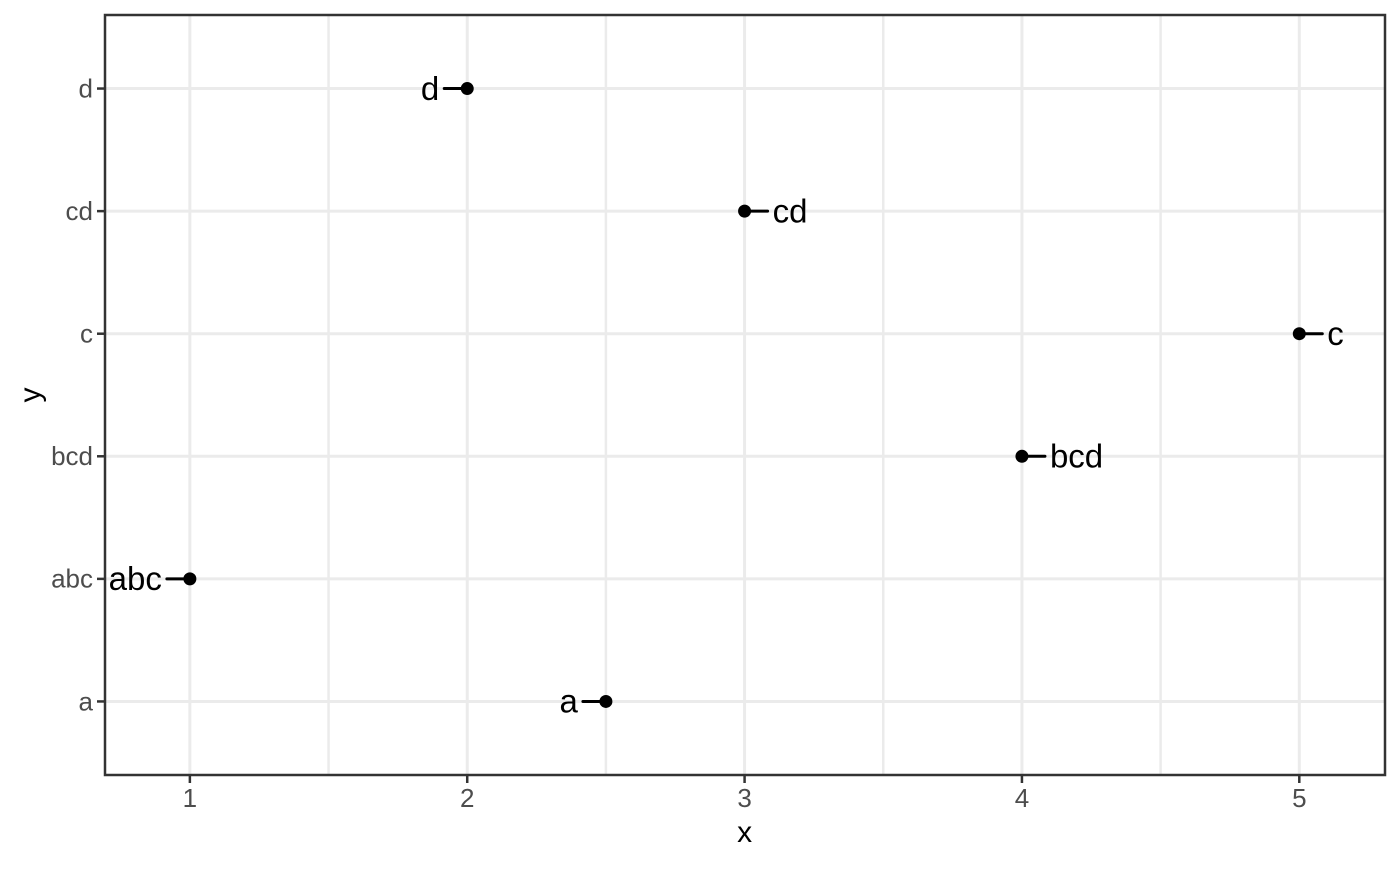 This screenshot has width=1400, height=871. Describe the element at coordinates (190, 579) in the screenshot. I see `data-point-abc` at that location.